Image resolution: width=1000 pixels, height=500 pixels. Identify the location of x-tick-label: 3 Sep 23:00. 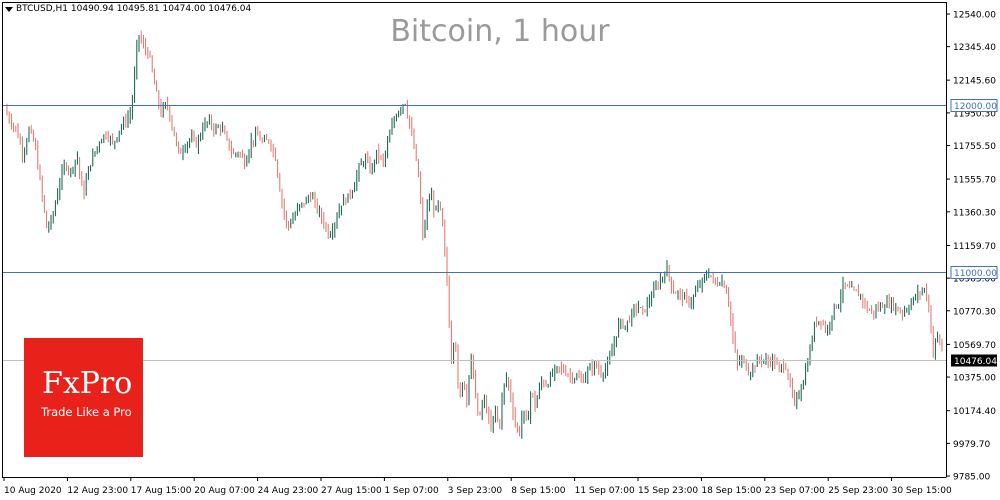
(475, 491).